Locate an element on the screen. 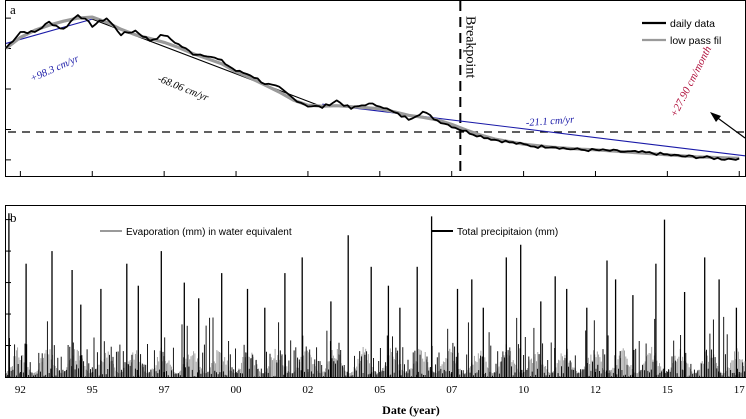 The height and width of the screenshot is (419, 746). breakpoint-label: Breakpoint is located at coordinates (469, 47).